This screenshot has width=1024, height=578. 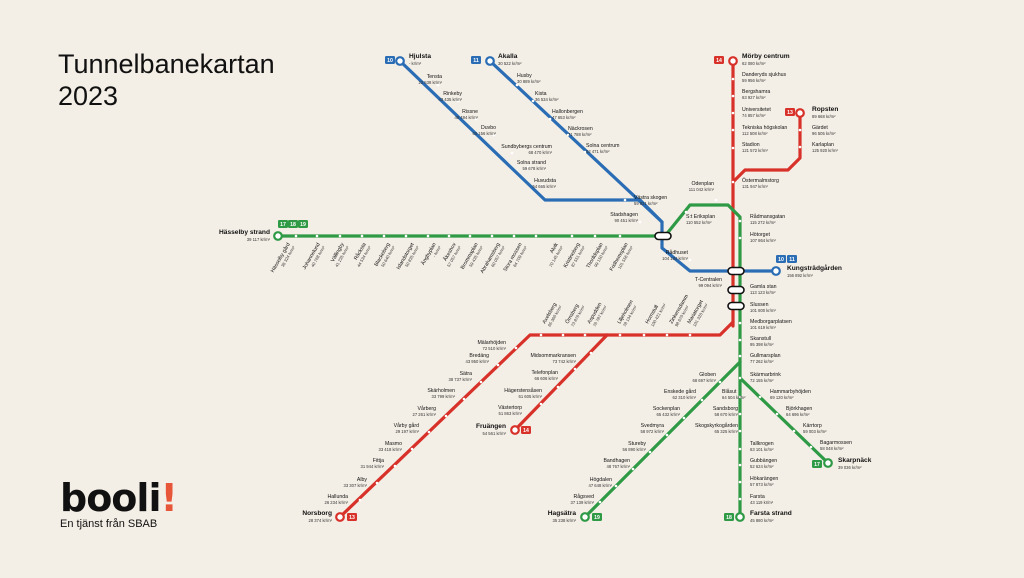 I want to click on station-angbyplan: Ängbyplan- kr/m², so click(x=430, y=251).